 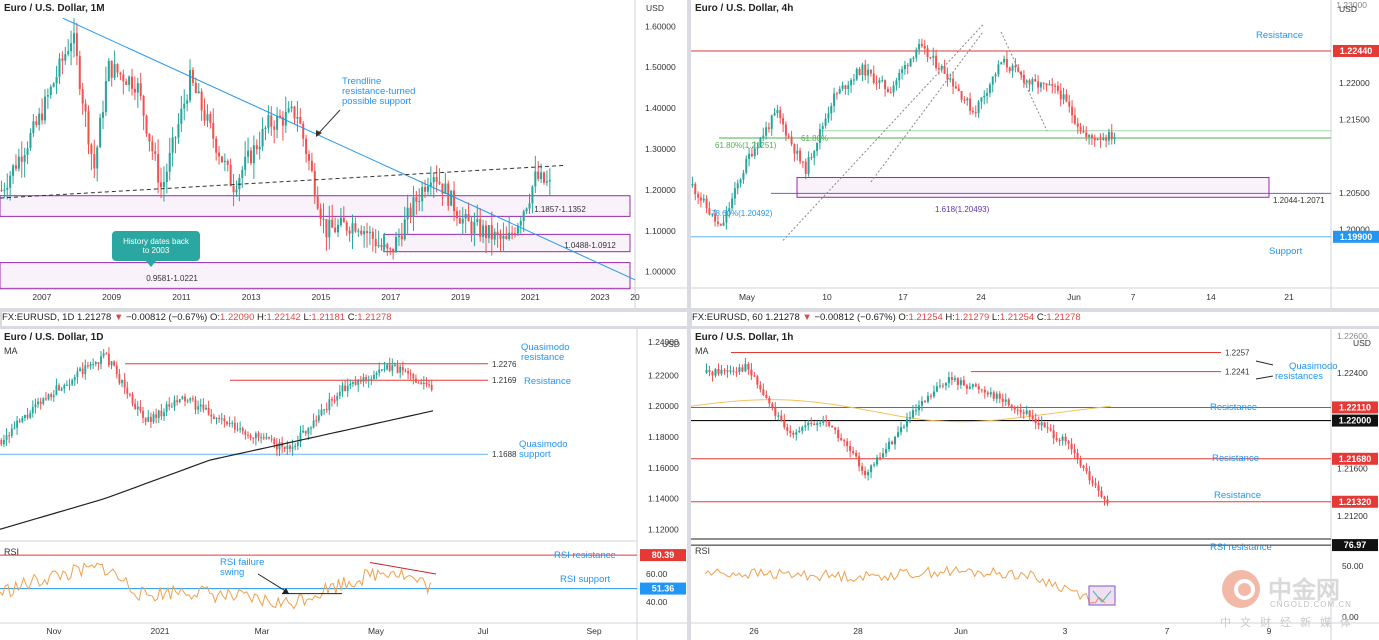 I want to click on x-tick-label: 2007, so click(x=41, y=297).